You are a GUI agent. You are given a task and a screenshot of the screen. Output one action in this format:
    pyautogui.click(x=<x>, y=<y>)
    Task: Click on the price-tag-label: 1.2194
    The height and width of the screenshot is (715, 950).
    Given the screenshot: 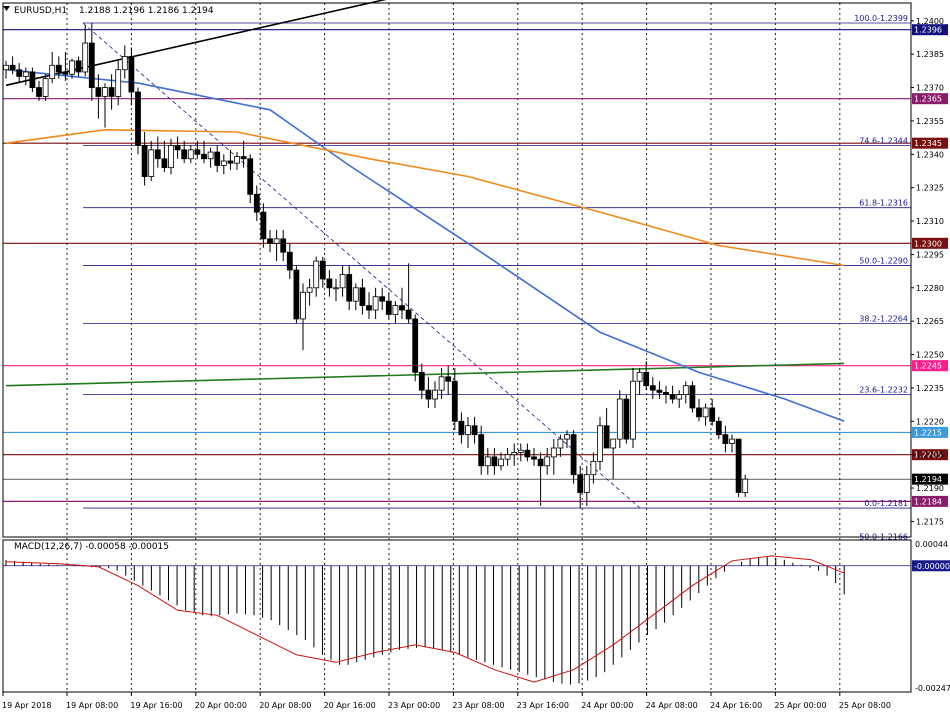 What is the action you would take?
    pyautogui.click(x=928, y=479)
    